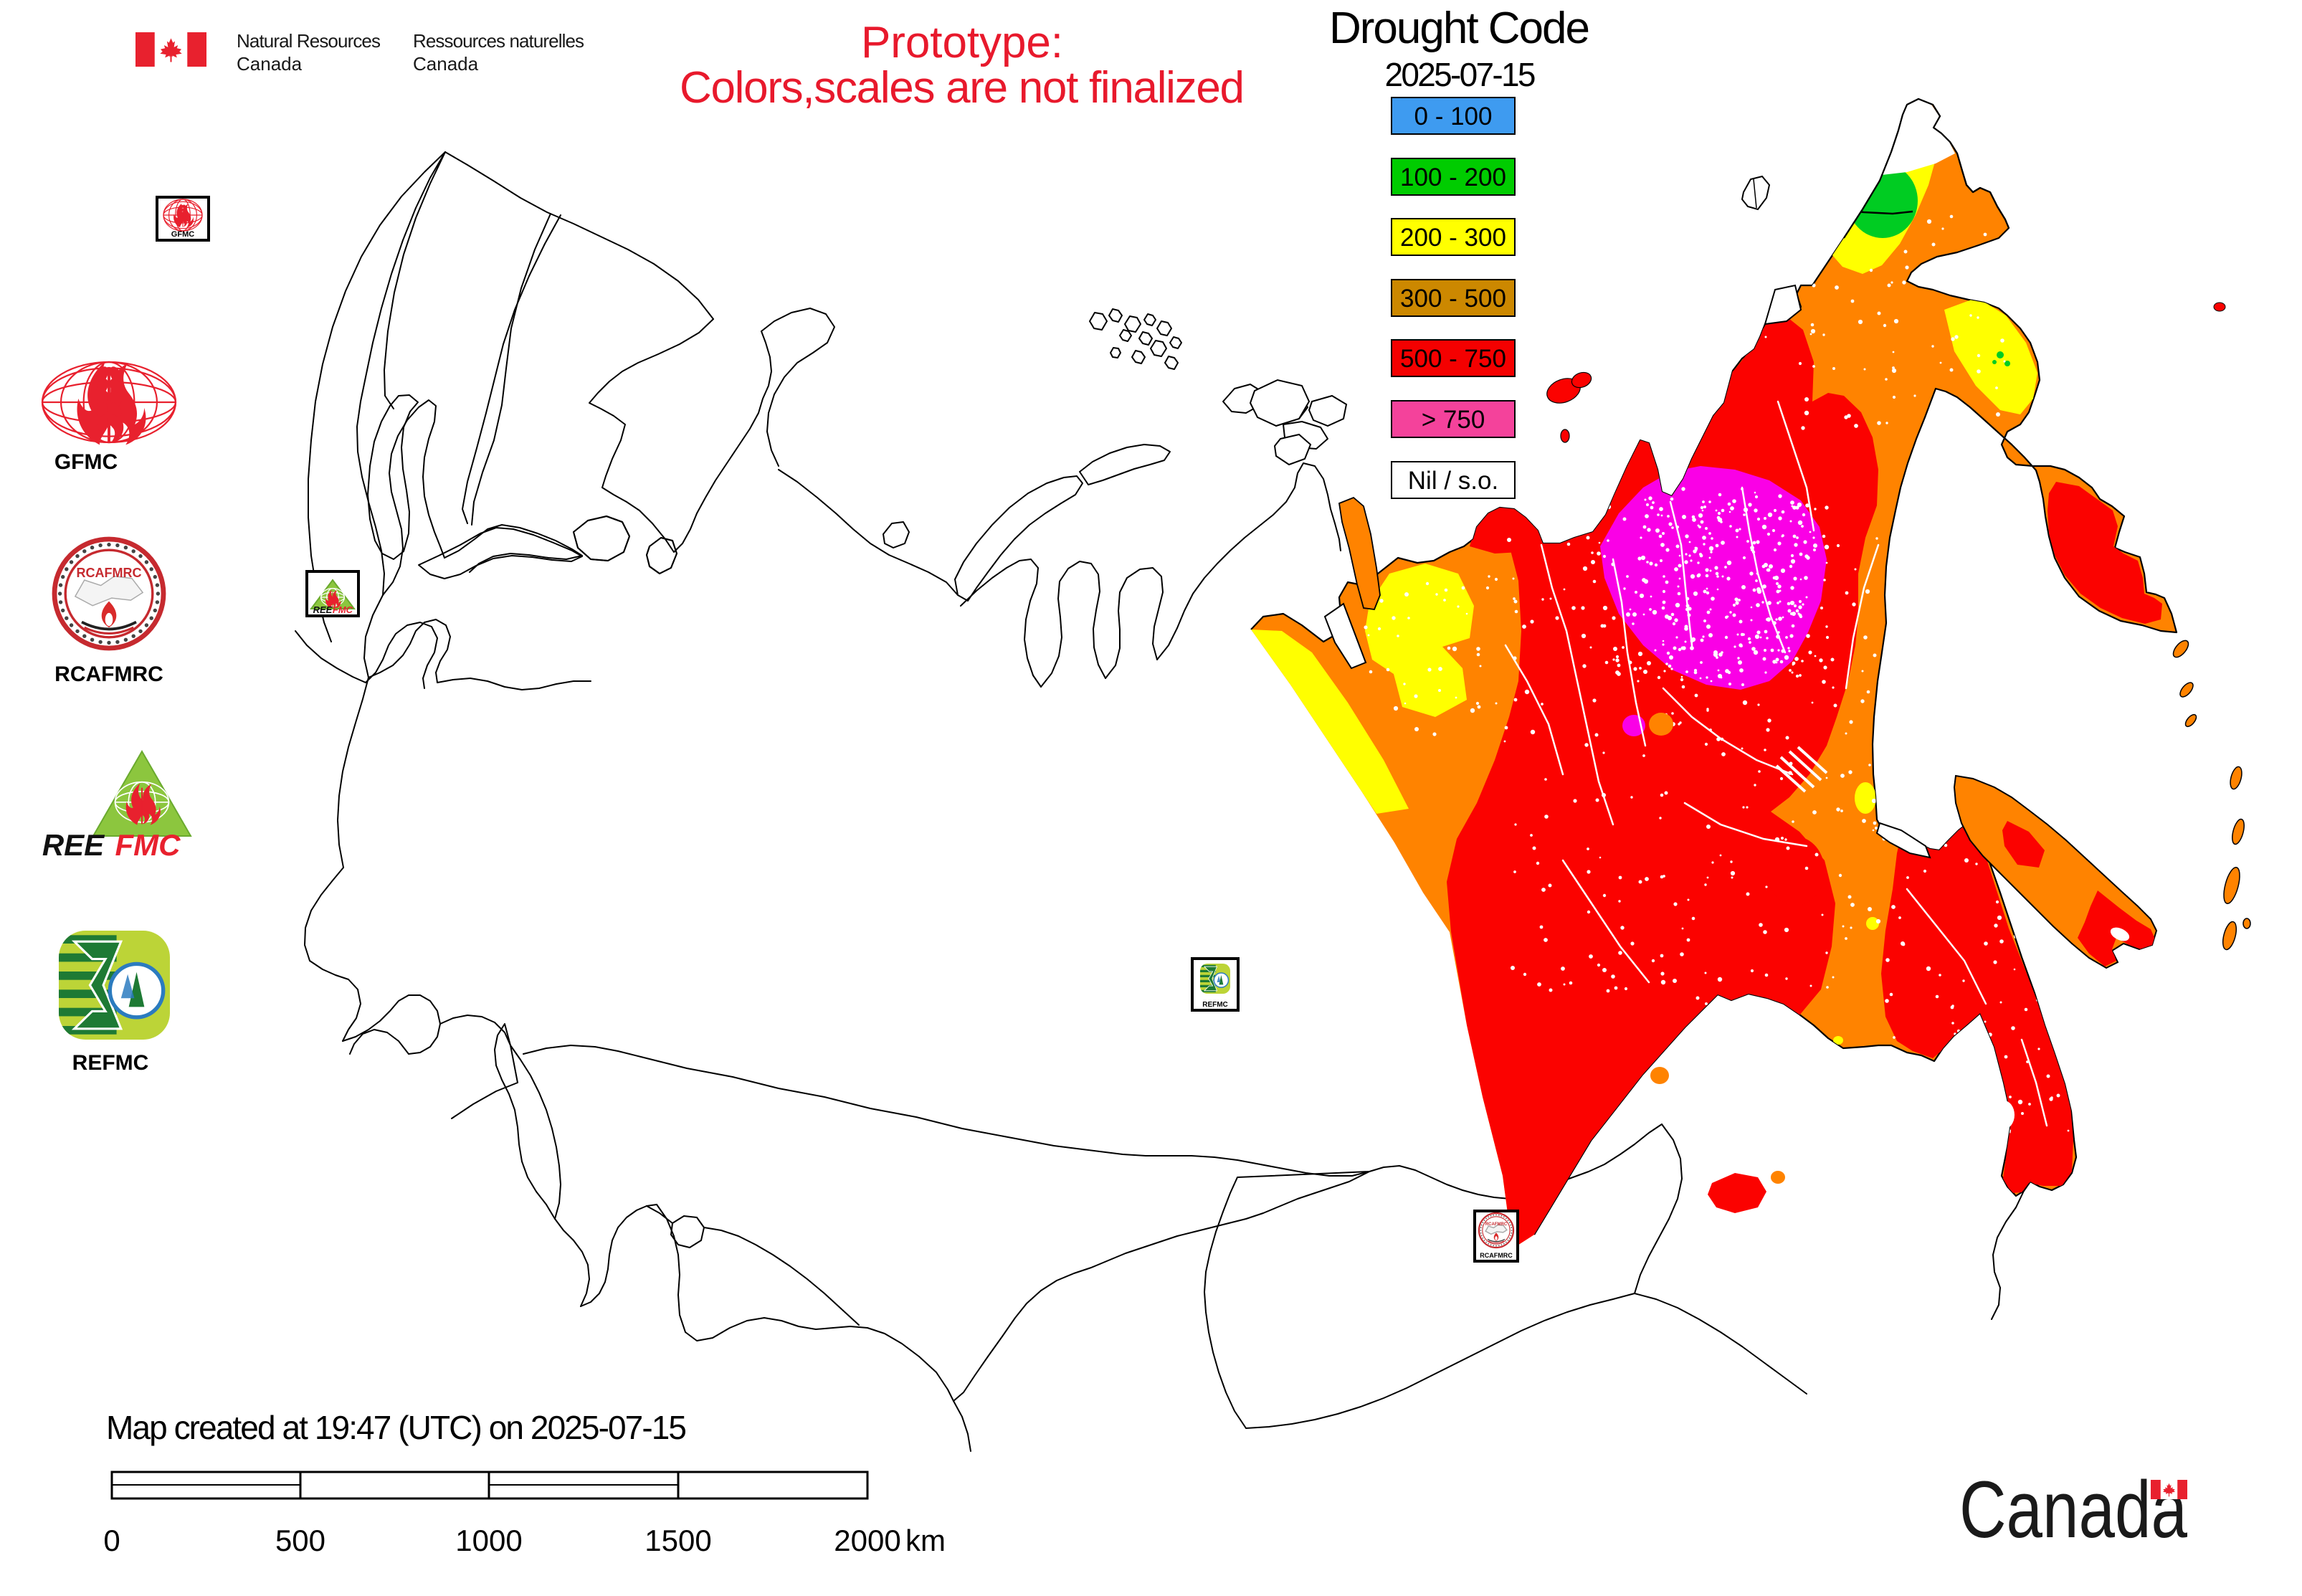 Image resolution: width=2302 pixels, height=1596 pixels. I want to click on svg-text: 0 - 100, so click(1454, 116).